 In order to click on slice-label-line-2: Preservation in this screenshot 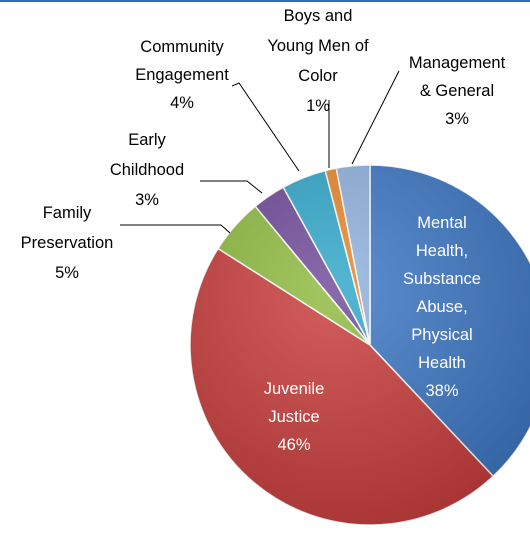, I will do `click(67, 243)`.